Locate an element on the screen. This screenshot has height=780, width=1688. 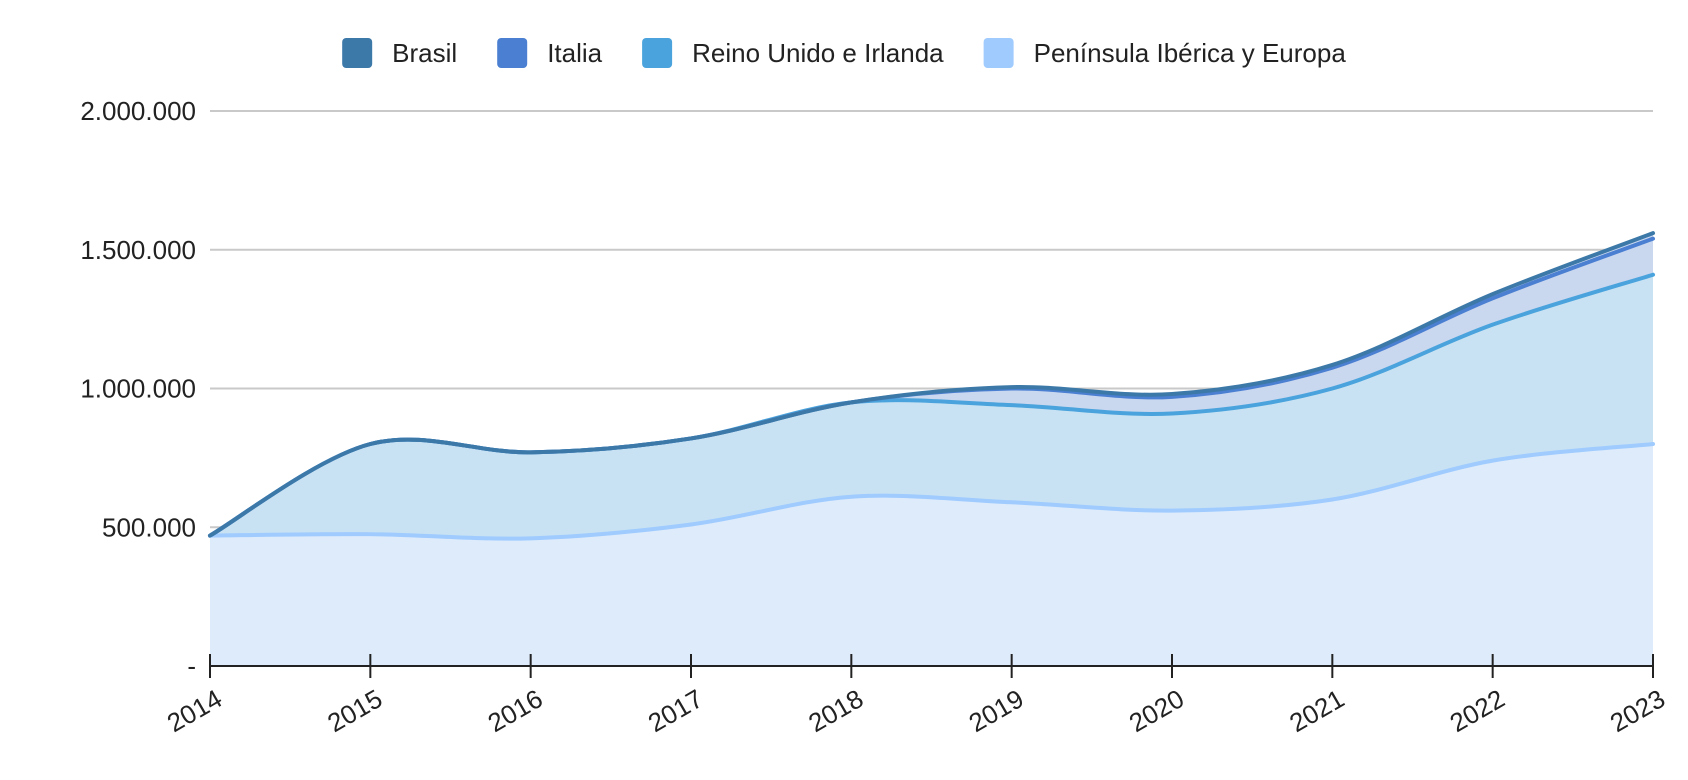
x-tick-label: 2016 is located at coordinates (515, 710).